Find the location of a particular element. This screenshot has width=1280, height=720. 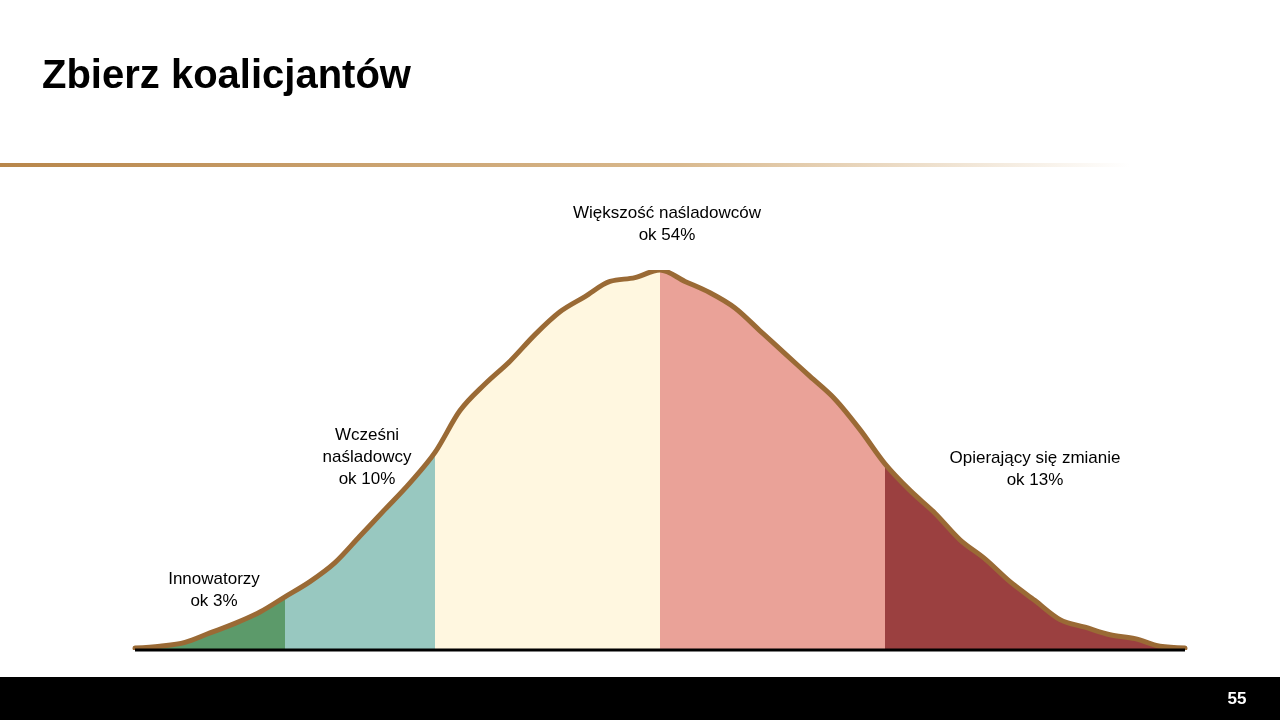

chart-title: Zbierz koalicjantów is located at coordinates (226, 74).